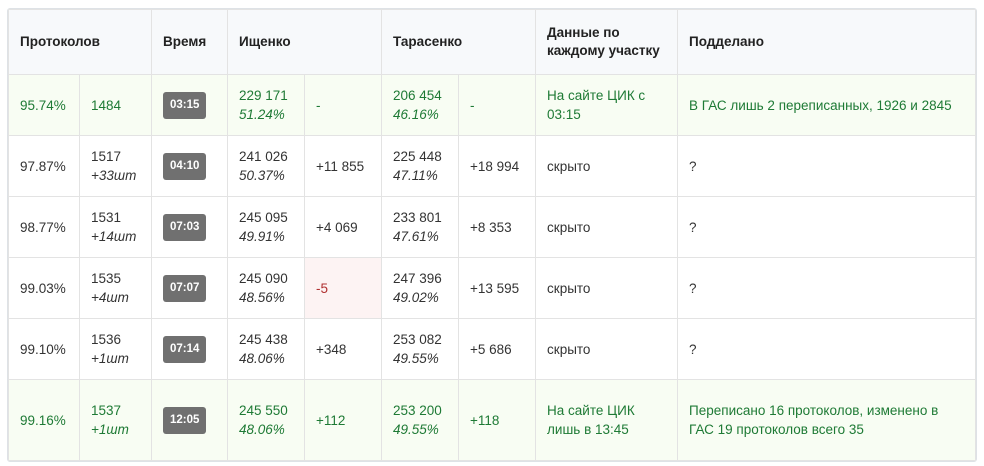  What do you see at coordinates (106, 217) in the screenshot?
I see `count: 1531` at bounding box center [106, 217].